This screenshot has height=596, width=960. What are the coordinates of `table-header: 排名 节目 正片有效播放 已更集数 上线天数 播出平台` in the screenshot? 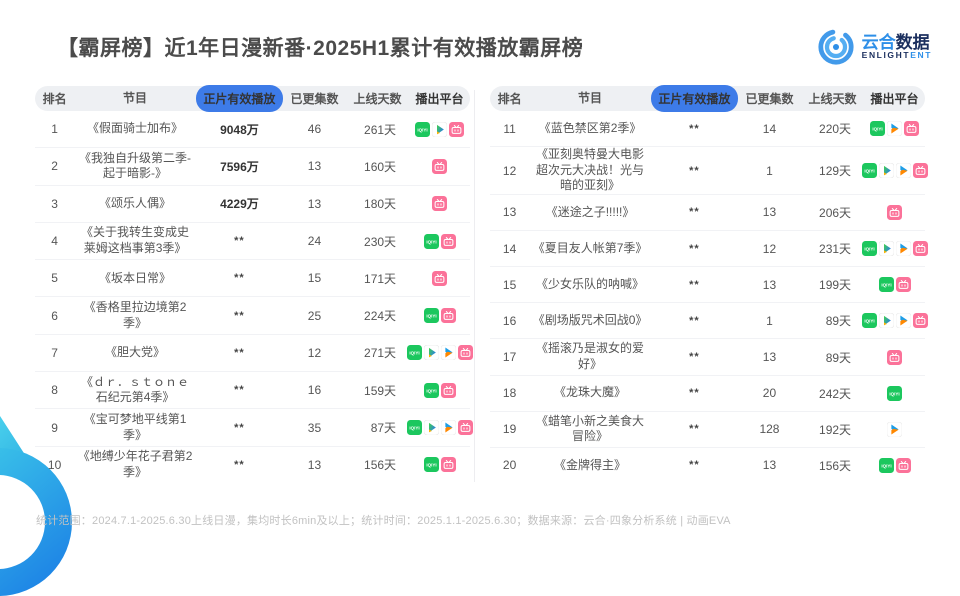 It's located at (707, 98).